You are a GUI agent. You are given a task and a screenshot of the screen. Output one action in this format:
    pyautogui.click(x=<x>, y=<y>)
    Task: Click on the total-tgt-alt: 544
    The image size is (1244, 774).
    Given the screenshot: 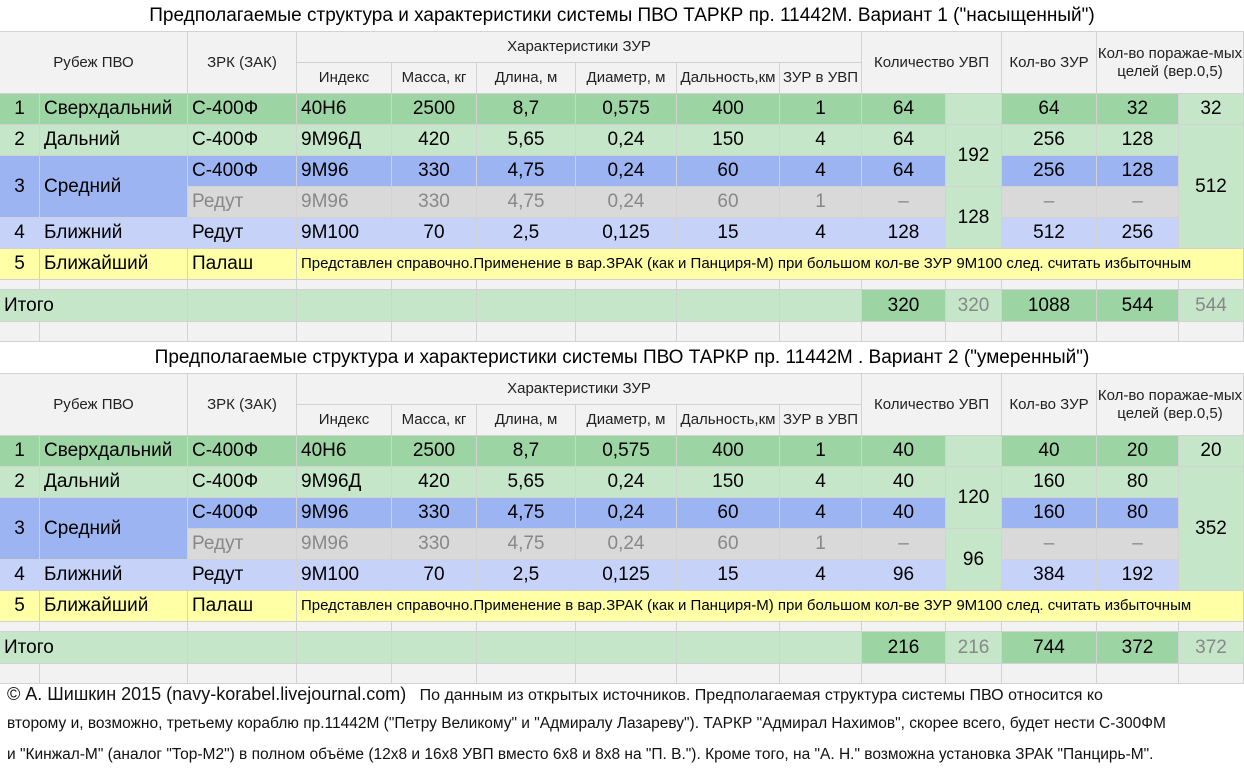 What is the action you would take?
    pyautogui.click(x=1211, y=306)
    